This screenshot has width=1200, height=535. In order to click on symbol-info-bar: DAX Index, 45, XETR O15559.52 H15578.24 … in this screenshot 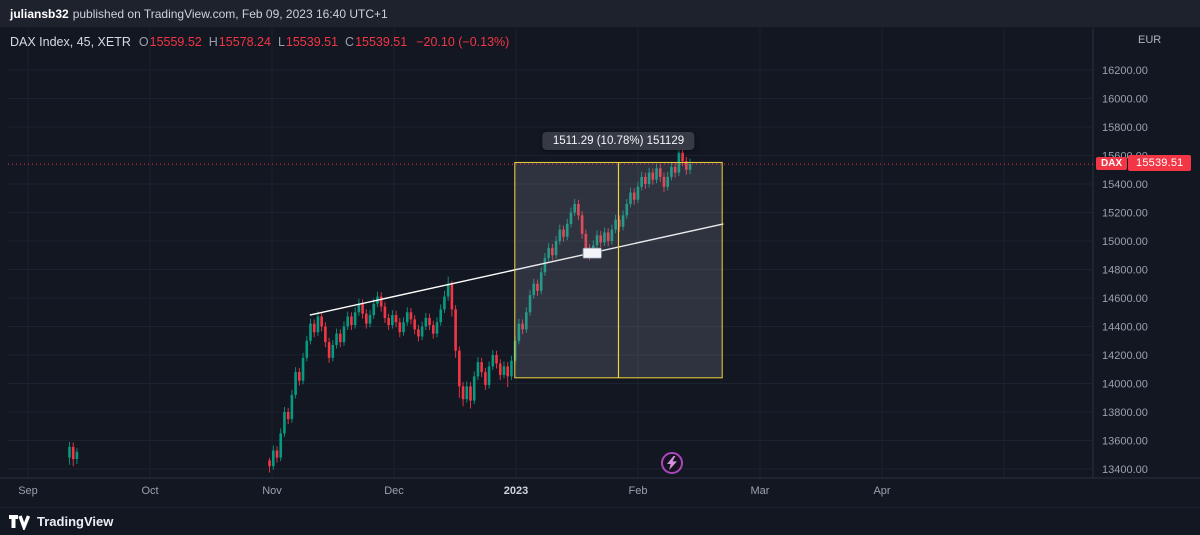, I will do `click(259, 42)`.